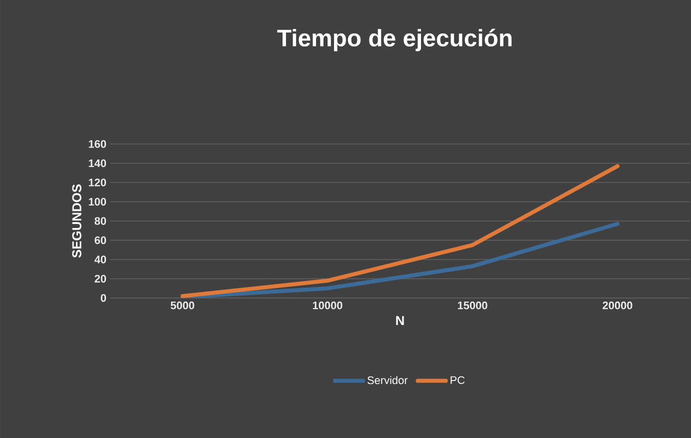  Describe the element at coordinates (100, 260) in the screenshot. I see `y-tick-label: 40` at that location.